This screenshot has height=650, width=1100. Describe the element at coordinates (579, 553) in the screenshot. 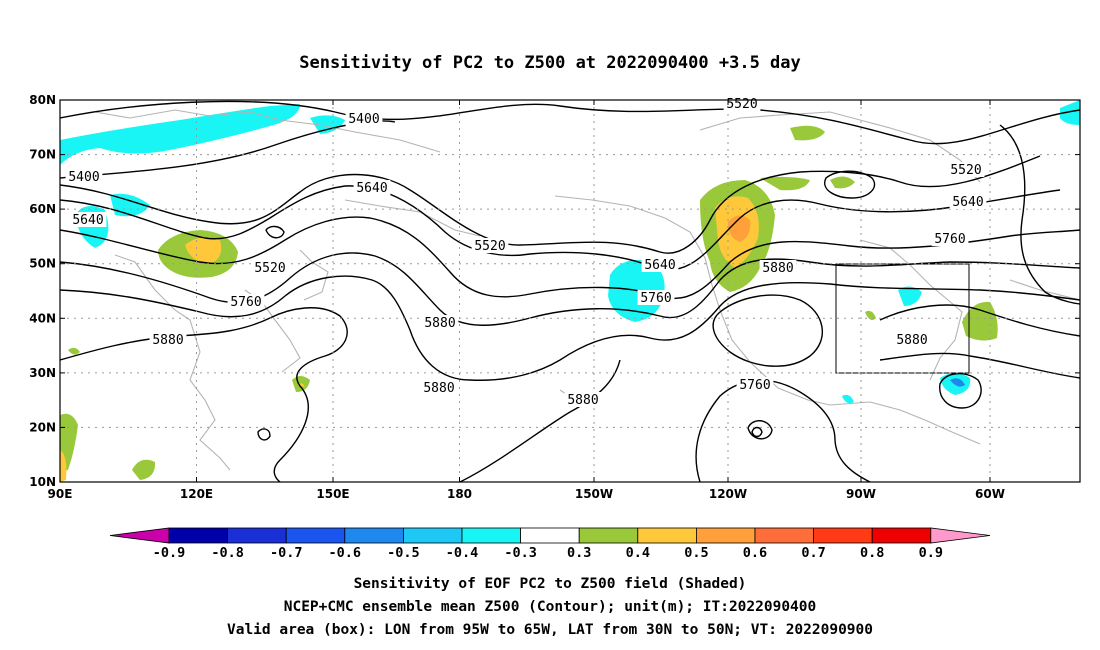

I see `colorbar-label: 0.3` at that location.